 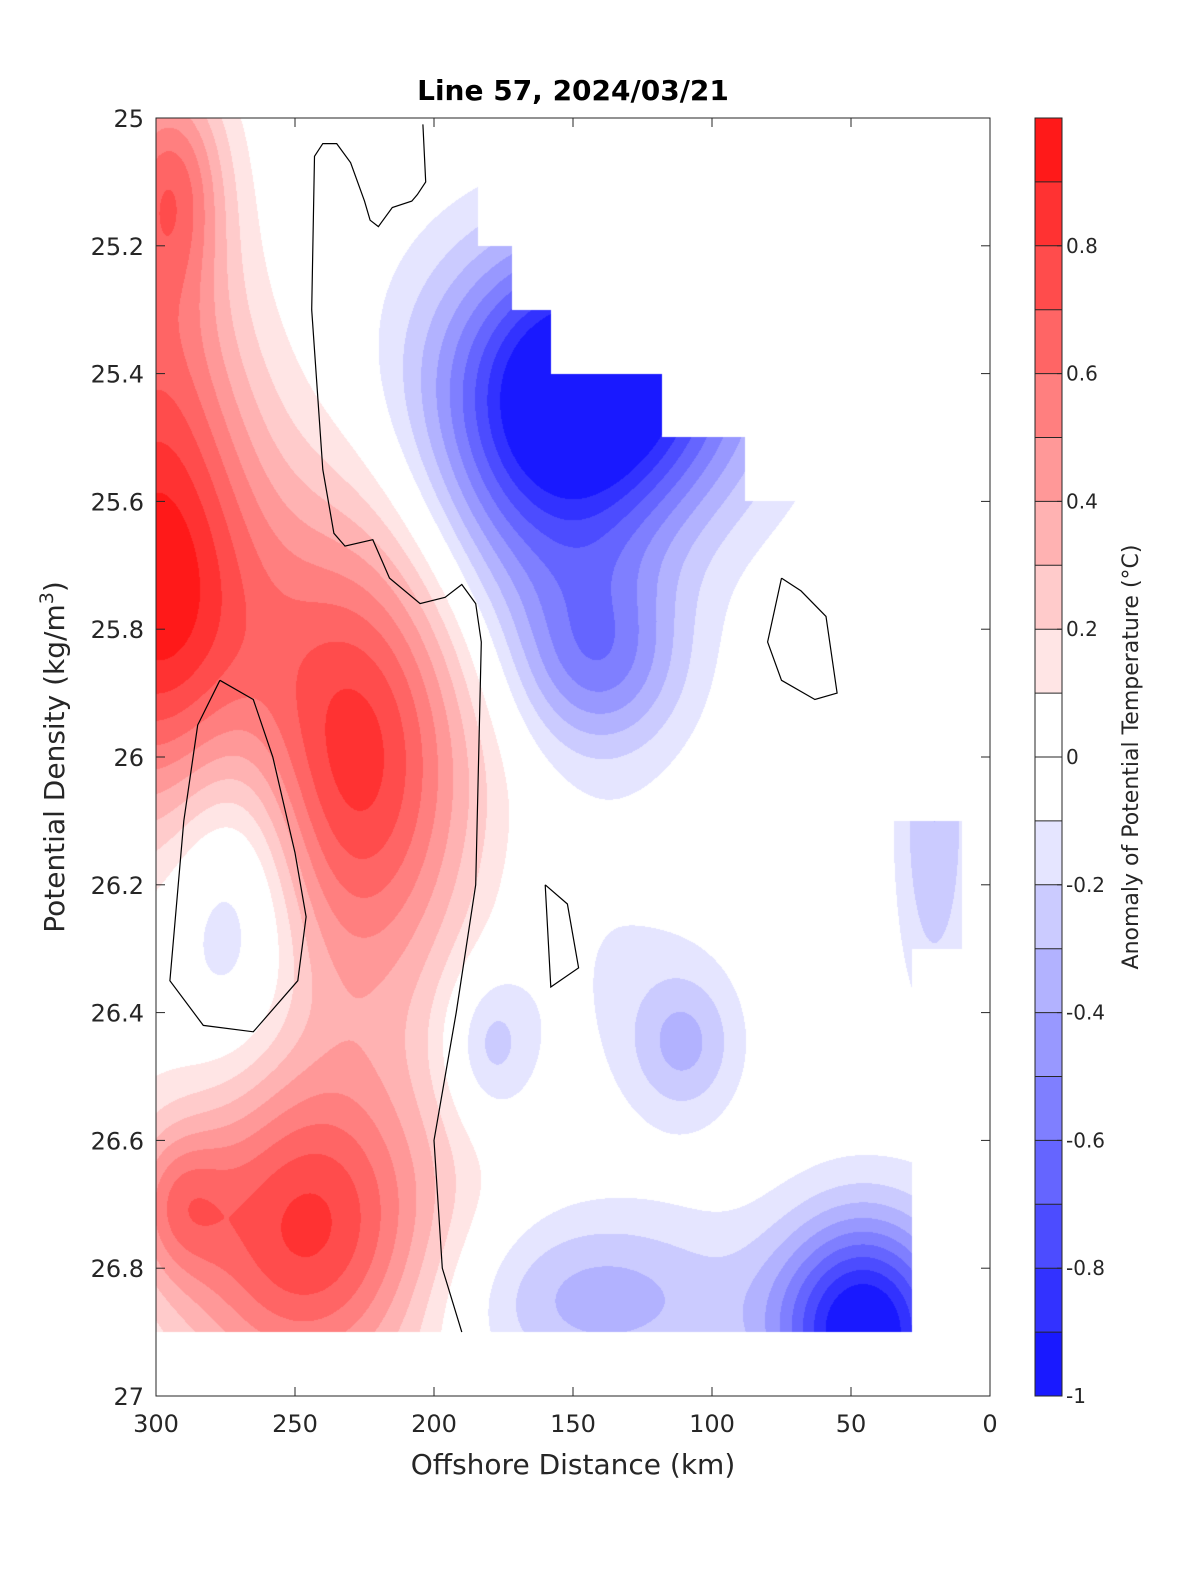 I want to click on colorbar-tick-label: -1, so click(x=1076, y=1396).